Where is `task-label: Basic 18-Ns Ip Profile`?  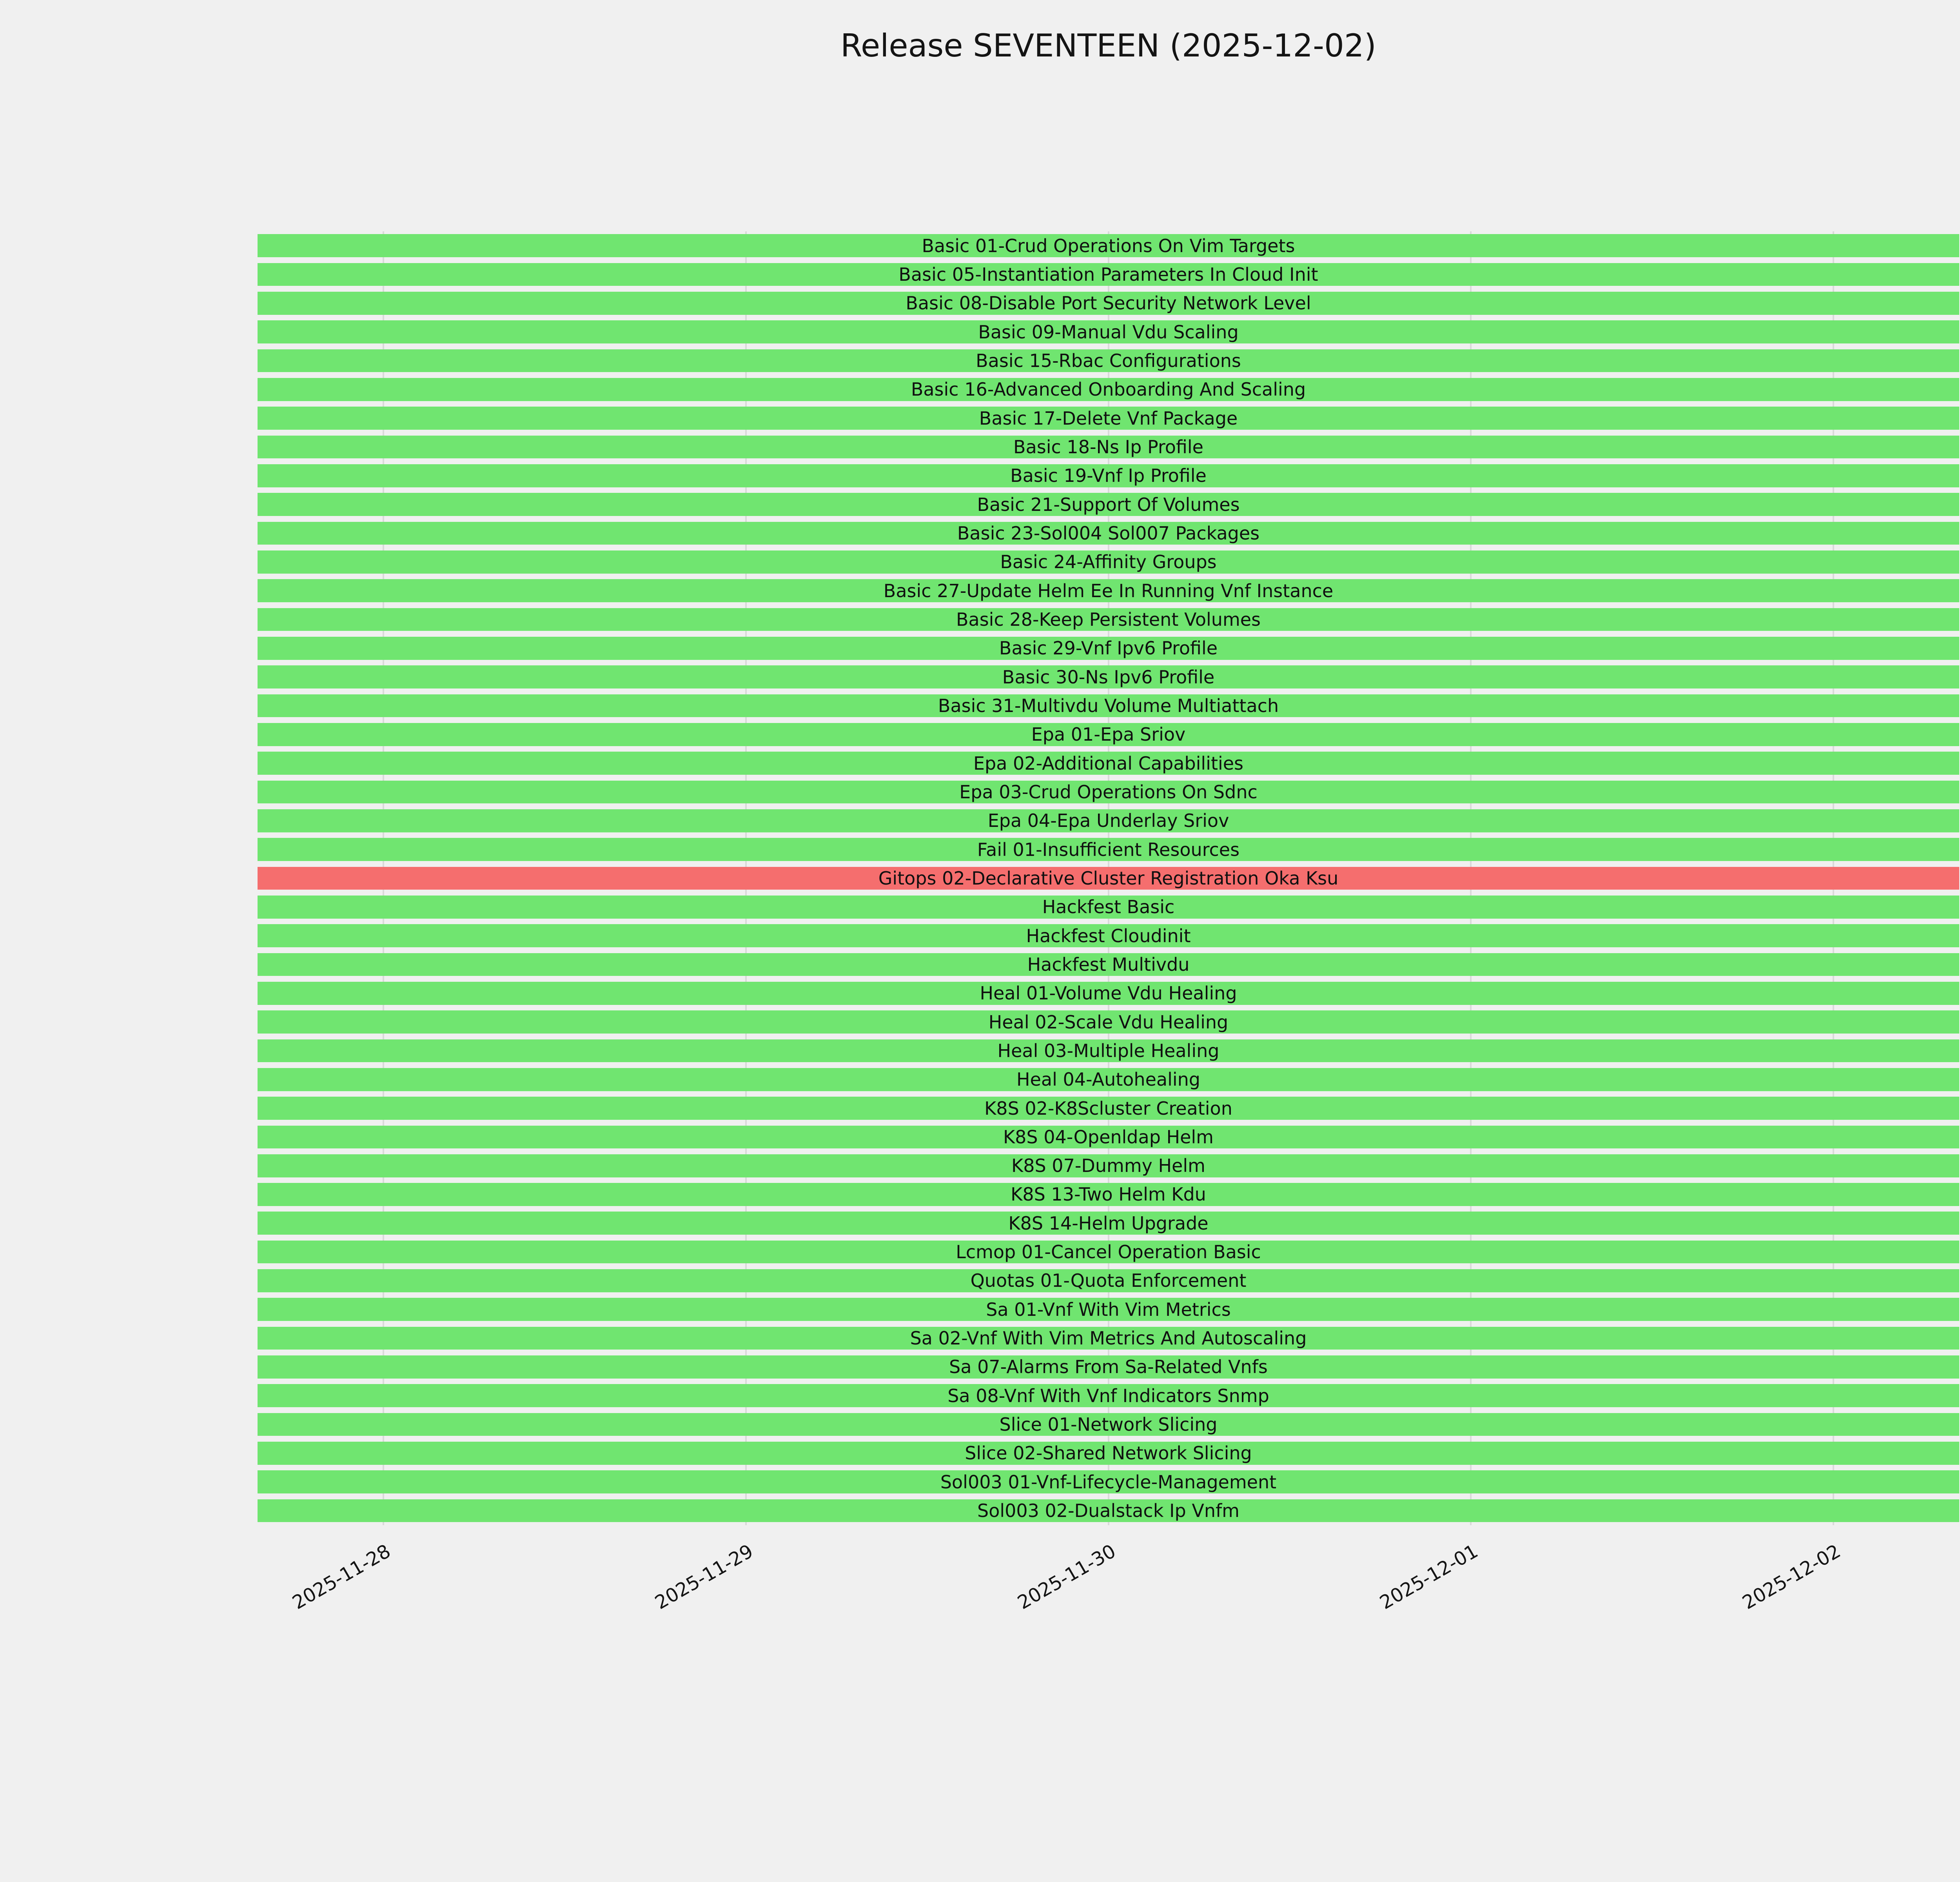 task-label: Basic 18-Ns Ip Profile is located at coordinates (1108, 447).